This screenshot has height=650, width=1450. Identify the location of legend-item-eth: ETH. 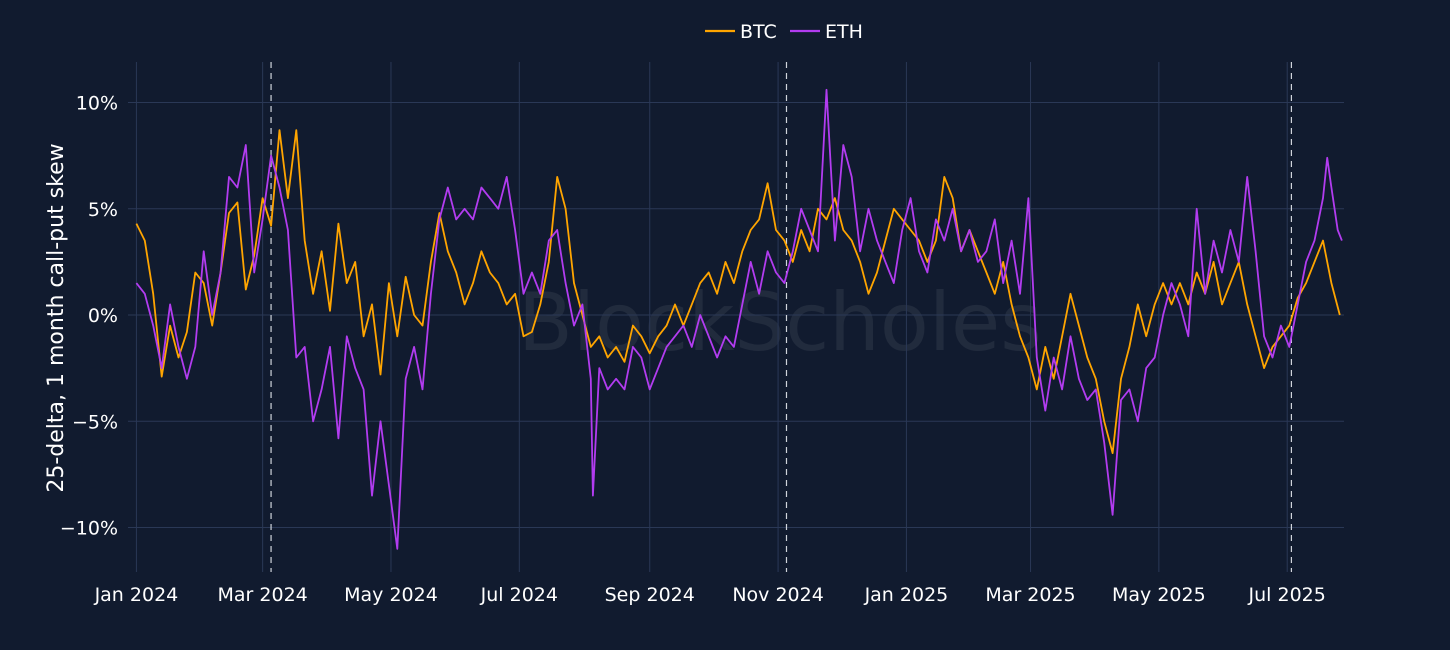
(826, 32).